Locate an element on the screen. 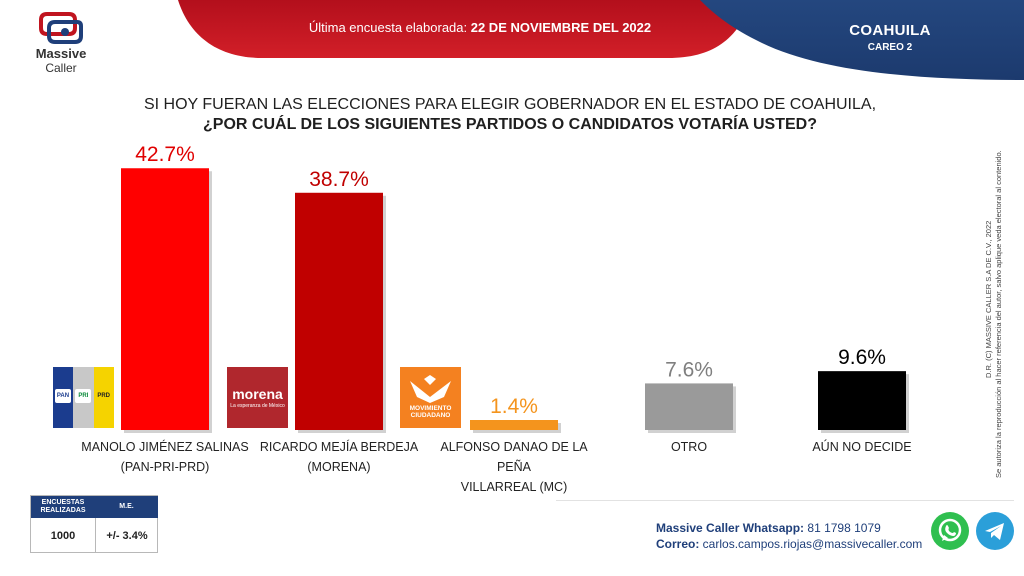  massive-caller-logo: Massive Caller is located at coordinates (61, 44).